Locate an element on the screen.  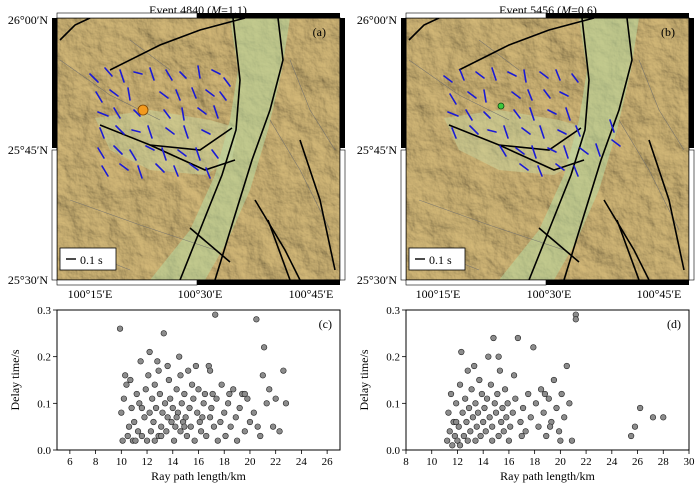
plot-frame is located at coordinates (198, 380).